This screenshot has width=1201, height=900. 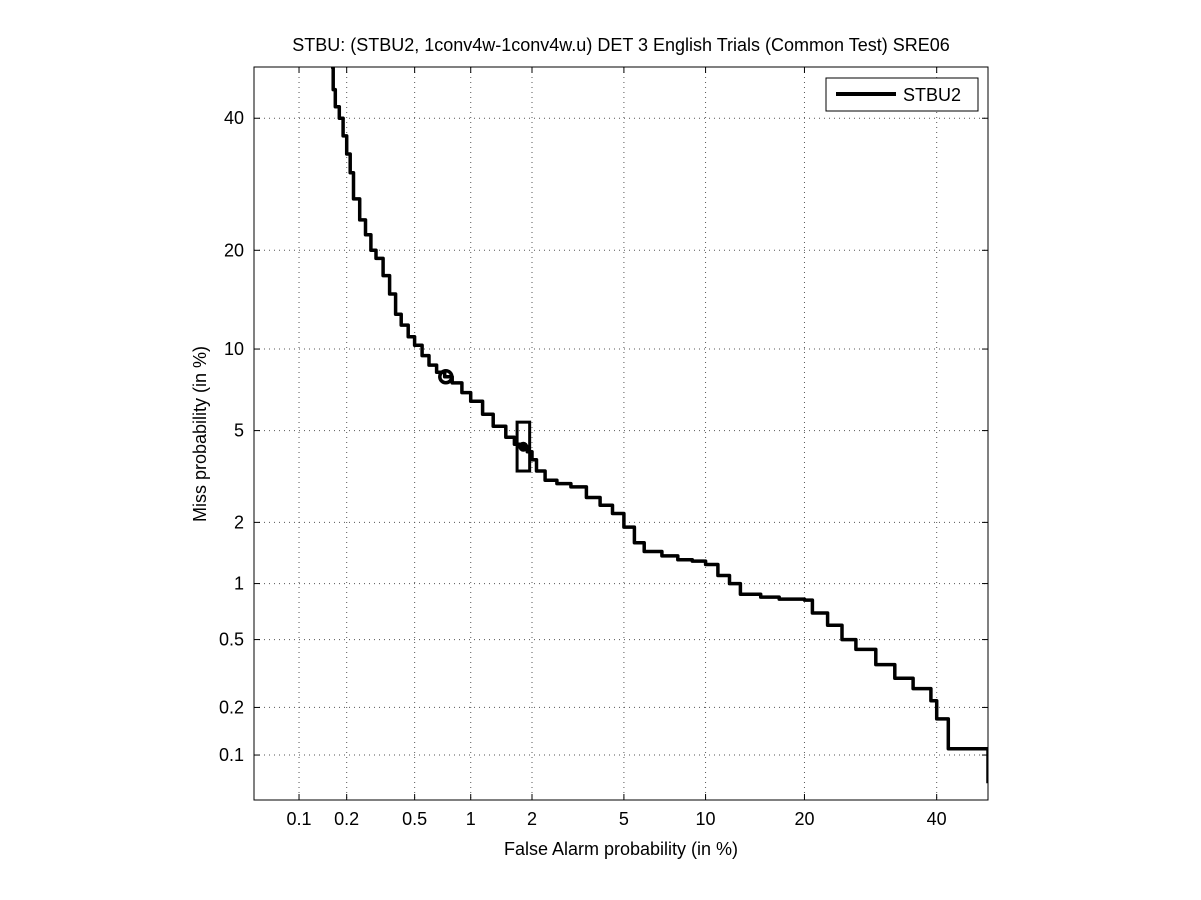 I want to click on y-tick-label: 20, so click(x=234, y=250).